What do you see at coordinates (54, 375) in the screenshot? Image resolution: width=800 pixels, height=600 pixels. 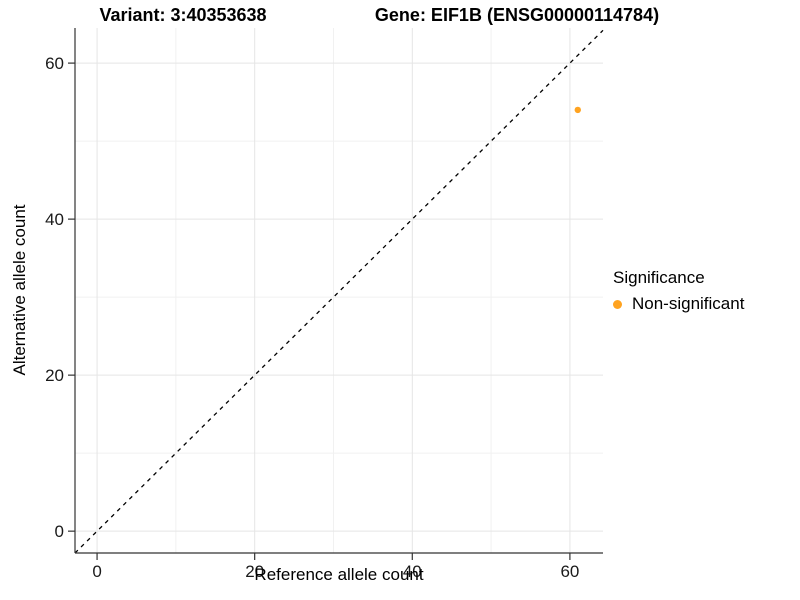 I see `y-tick-label: 20` at bounding box center [54, 375].